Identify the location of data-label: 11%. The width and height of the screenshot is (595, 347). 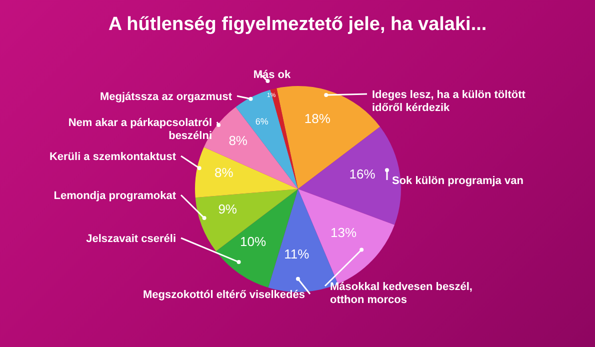
(297, 254).